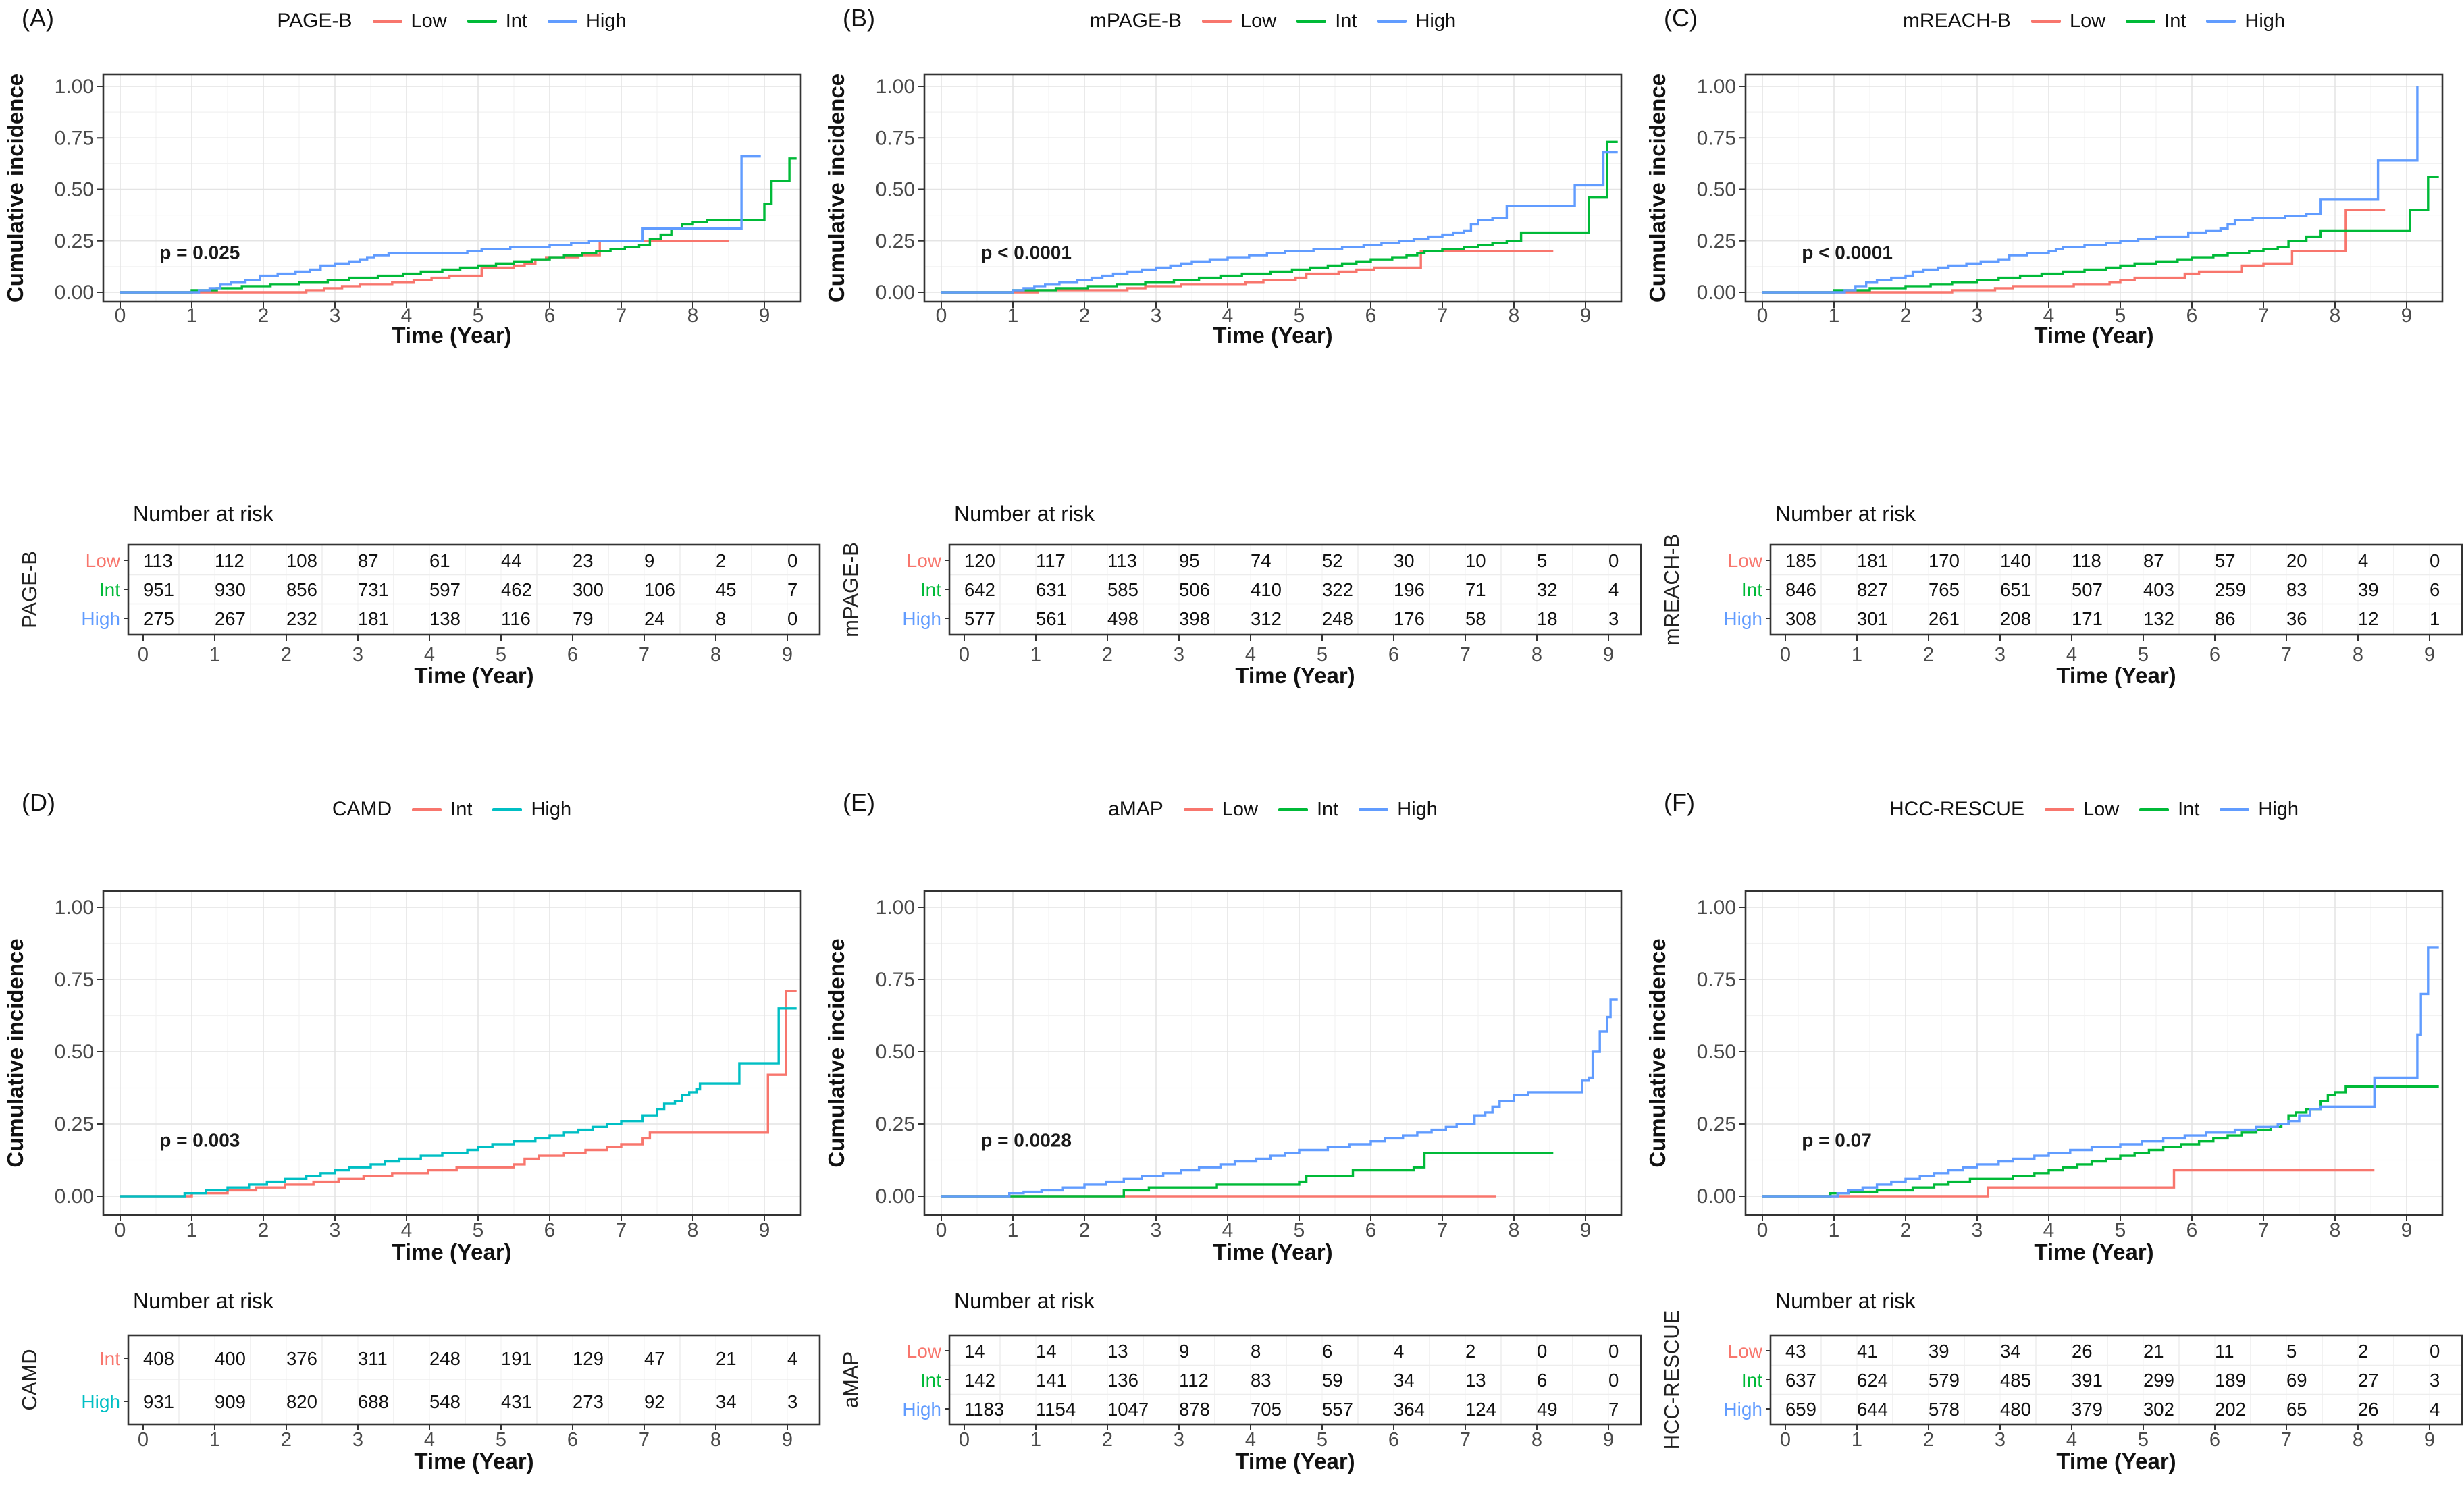  What do you see at coordinates (792, 1401) in the screenshot?
I see `risk-count: 3` at bounding box center [792, 1401].